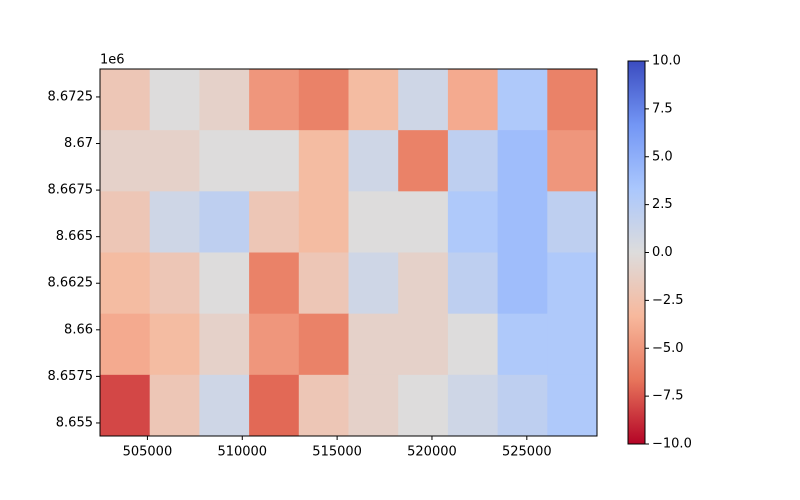  What do you see at coordinates (668, 396) in the screenshot?
I see `colorbar-tick-label: −7.5` at bounding box center [668, 396].